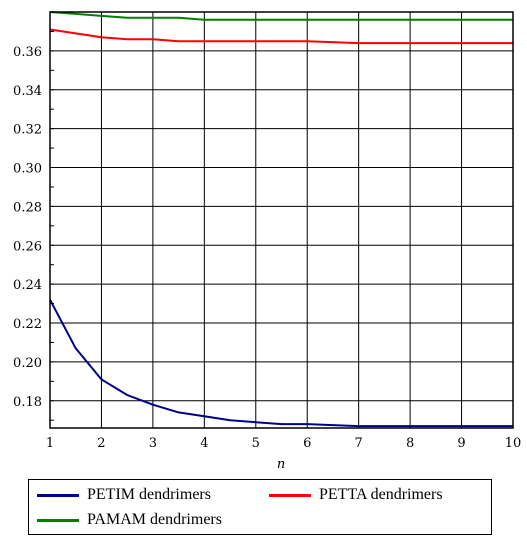  What do you see at coordinates (359, 443) in the screenshot?
I see `x-tick-label: 7` at bounding box center [359, 443].